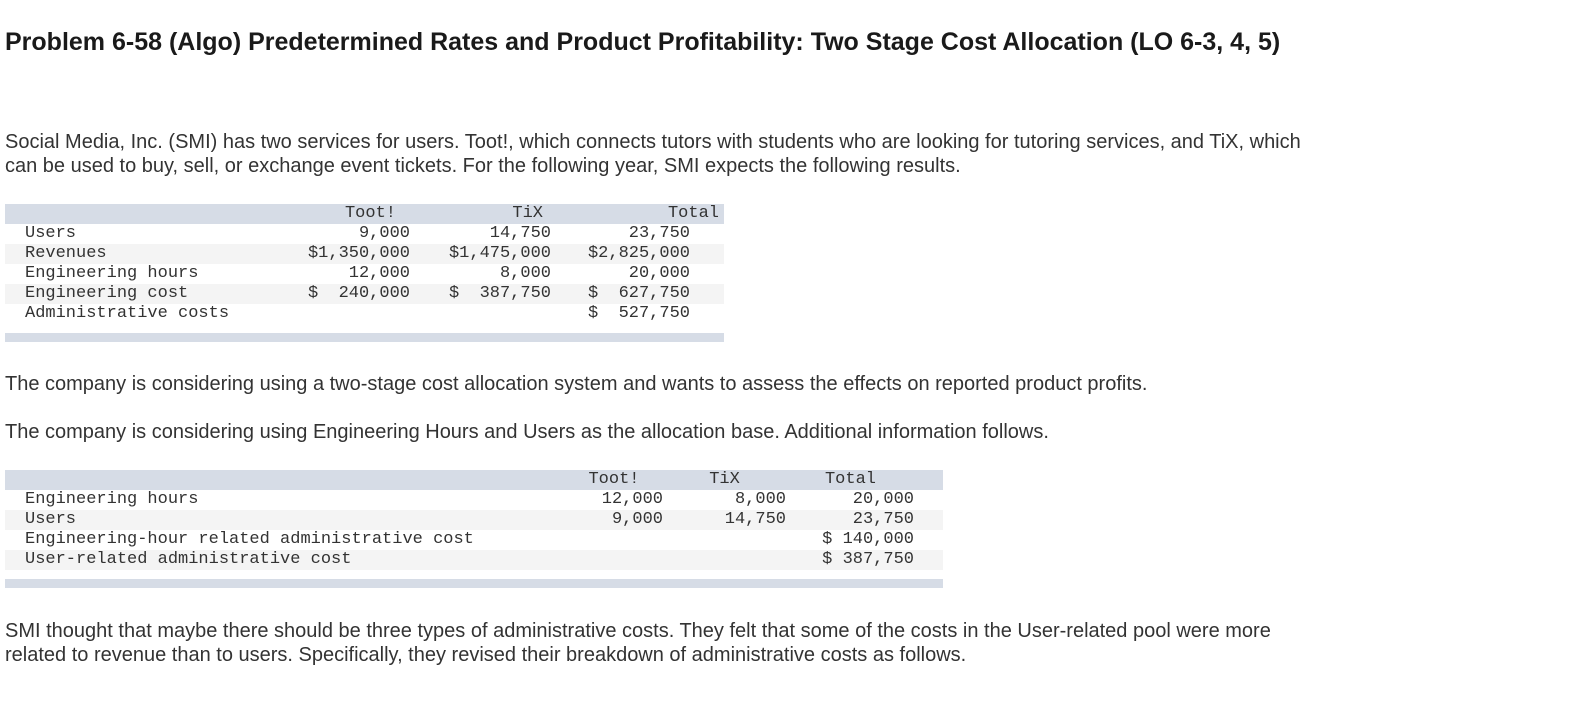 The width and height of the screenshot is (1574, 702). Describe the element at coordinates (638, 313) in the screenshot. I see `cell: $ 527,750` at that location.